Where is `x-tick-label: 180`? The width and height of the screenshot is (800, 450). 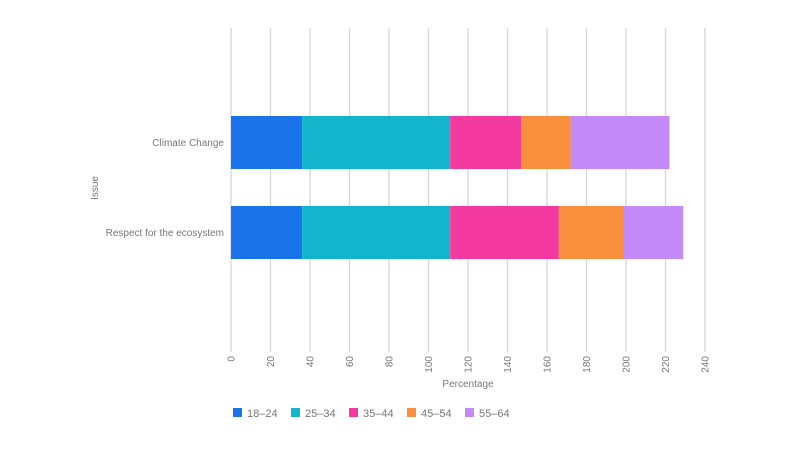
x-tick-label: 180 is located at coordinates (587, 364).